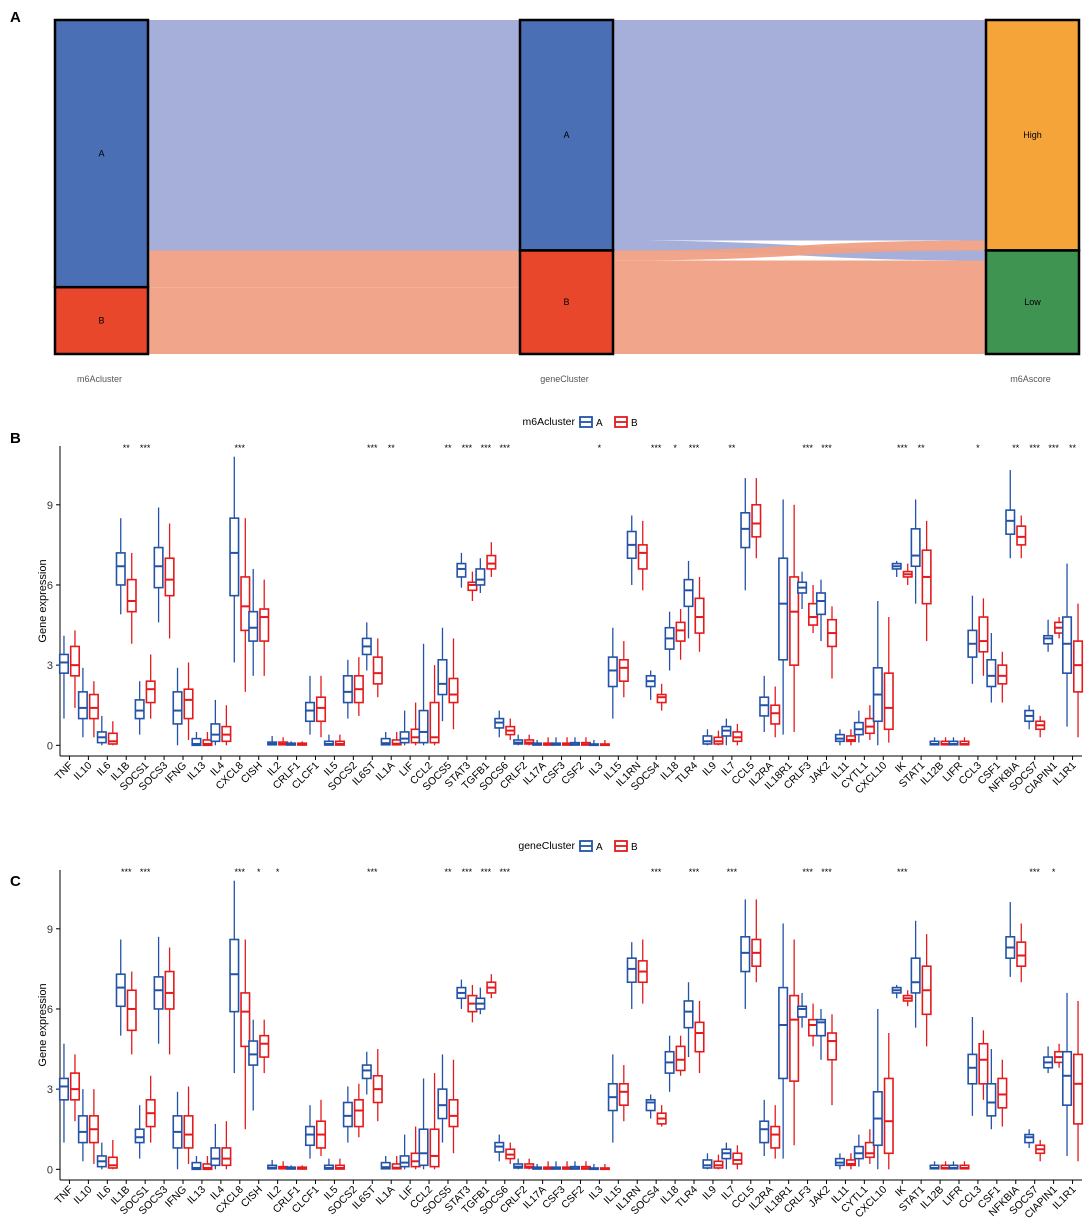 The height and width of the screenshot is (1231, 1084). I want to click on legend: m6Acluster A B, so click(580, 422).